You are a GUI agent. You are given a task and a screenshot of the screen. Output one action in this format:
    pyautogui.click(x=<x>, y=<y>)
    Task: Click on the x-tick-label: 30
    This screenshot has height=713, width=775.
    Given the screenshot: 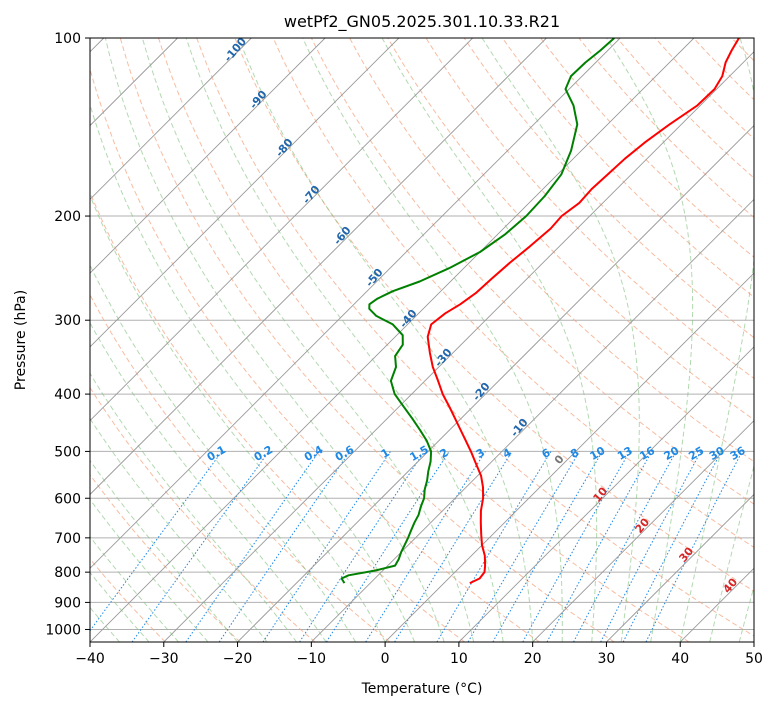 What is the action you would take?
    pyautogui.click(x=607, y=659)
    